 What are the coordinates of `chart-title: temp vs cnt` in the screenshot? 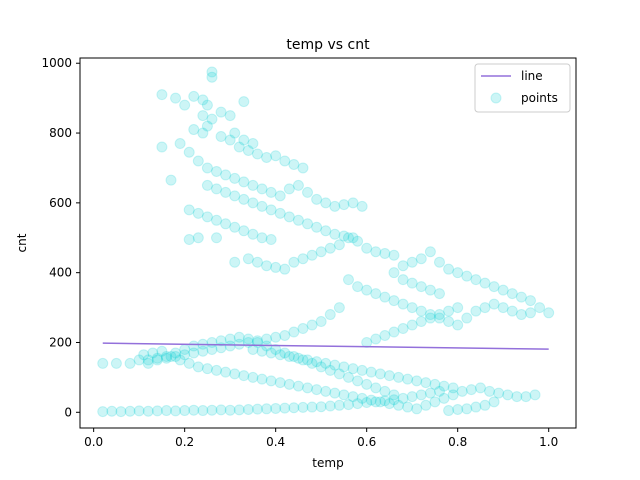 It's located at (328, 45).